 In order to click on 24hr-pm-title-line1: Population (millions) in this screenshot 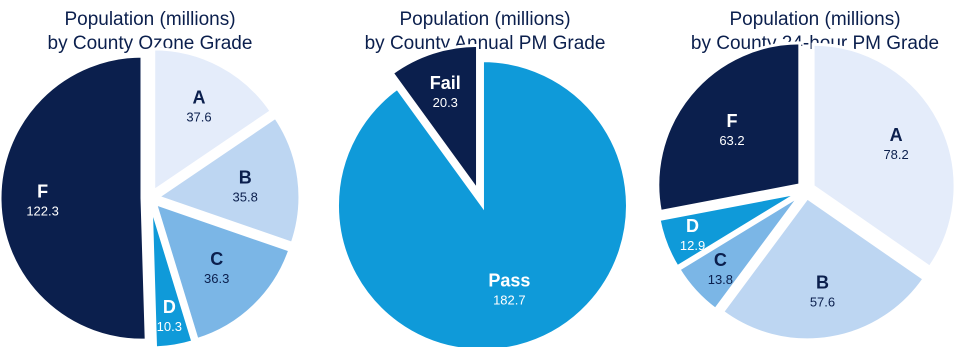, I will do `click(815, 19)`.